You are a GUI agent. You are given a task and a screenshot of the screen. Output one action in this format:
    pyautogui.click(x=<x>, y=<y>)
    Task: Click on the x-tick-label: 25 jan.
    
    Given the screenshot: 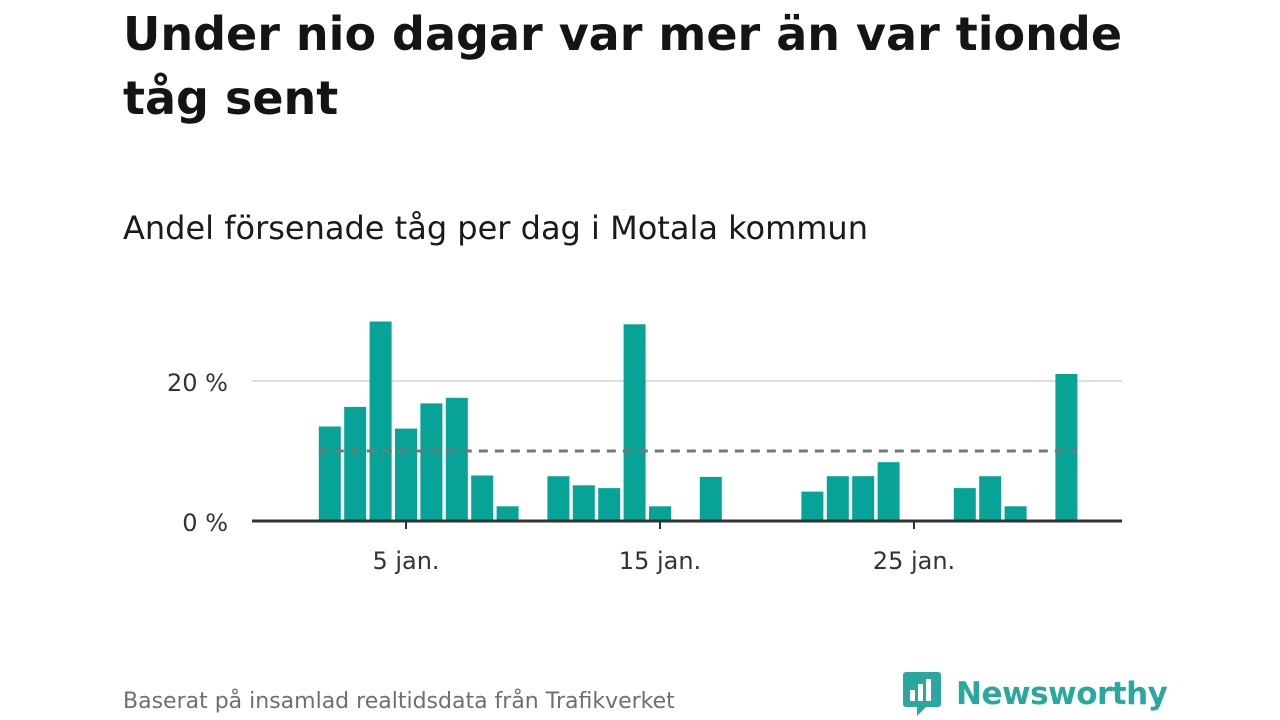 What is the action you would take?
    pyautogui.click(x=914, y=561)
    